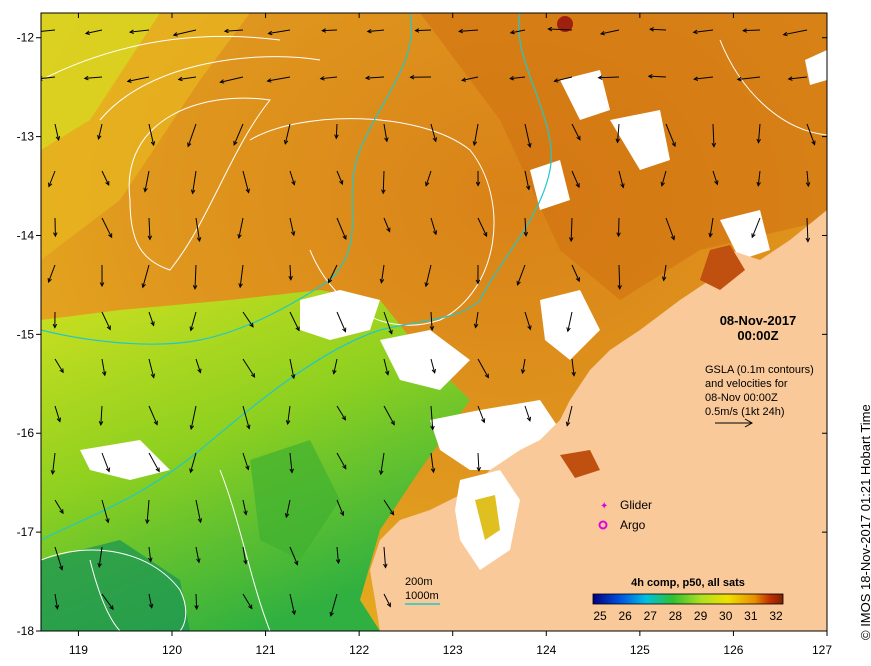 The image size is (871, 666). I want to click on y-tick-label: -18, so click(26, 631).